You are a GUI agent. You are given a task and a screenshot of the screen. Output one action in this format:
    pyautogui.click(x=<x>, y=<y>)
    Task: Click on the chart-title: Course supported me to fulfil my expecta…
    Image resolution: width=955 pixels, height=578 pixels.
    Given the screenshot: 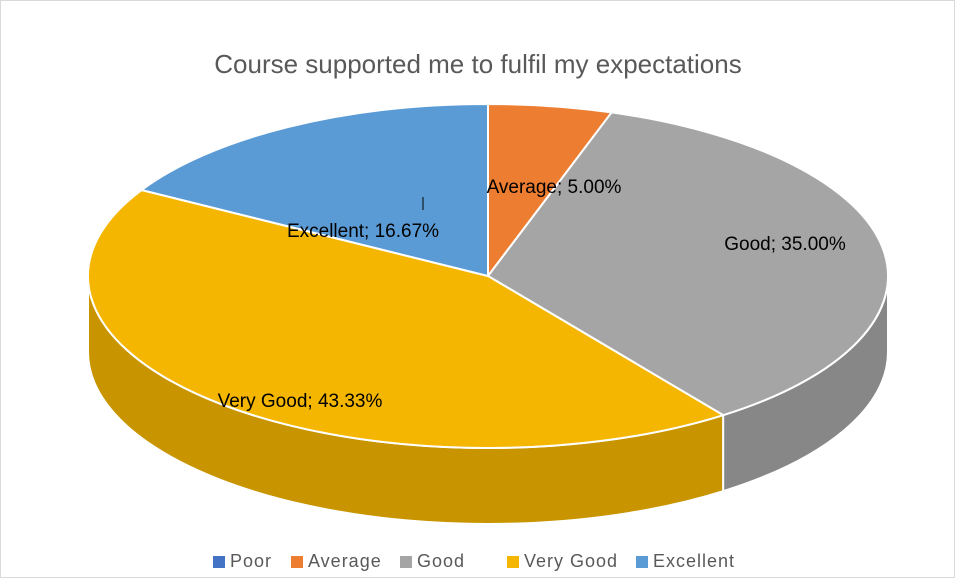 What is the action you would take?
    pyautogui.click(x=477, y=64)
    